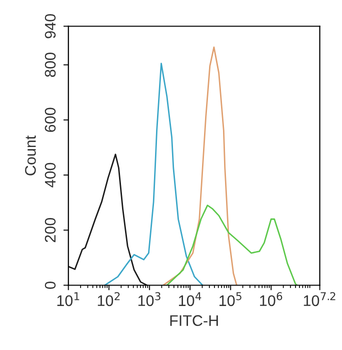  I want to click on y-tick-label: 200, so click(50, 230).